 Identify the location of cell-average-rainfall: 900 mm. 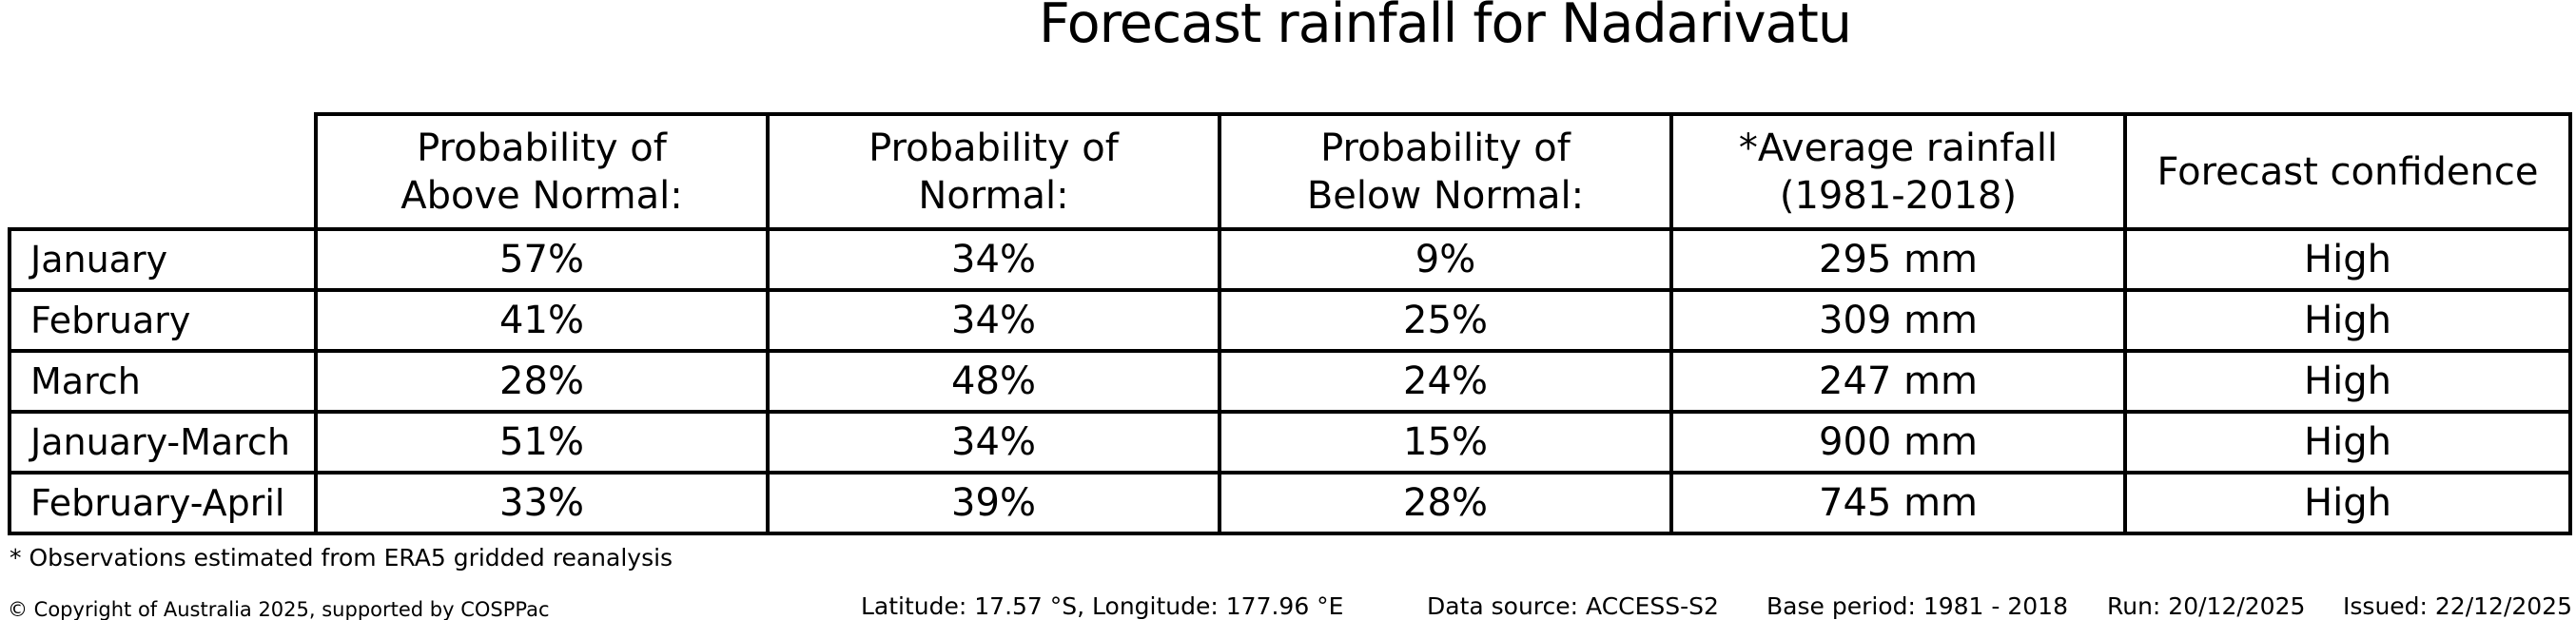
(1898, 442).